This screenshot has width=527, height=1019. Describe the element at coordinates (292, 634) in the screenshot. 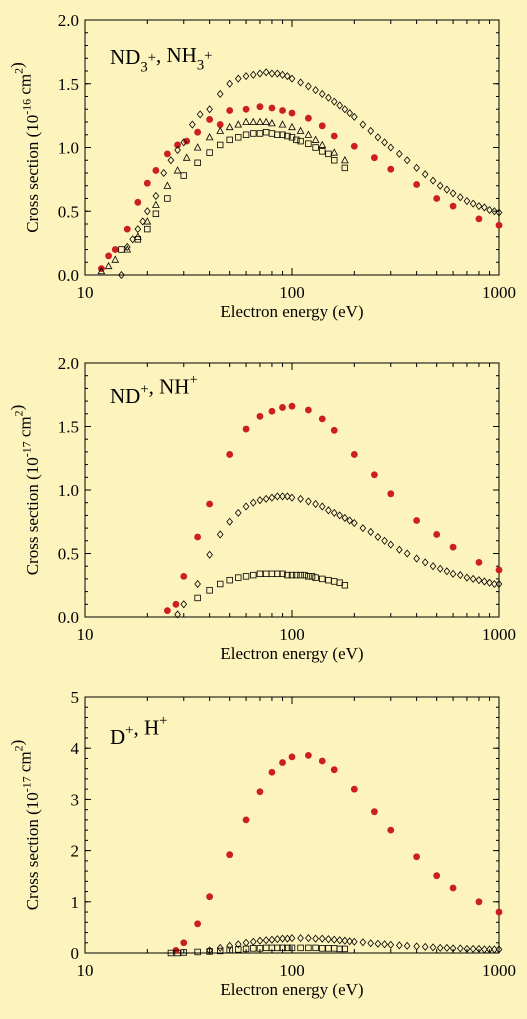

I see `x-tick-label: 100` at that location.